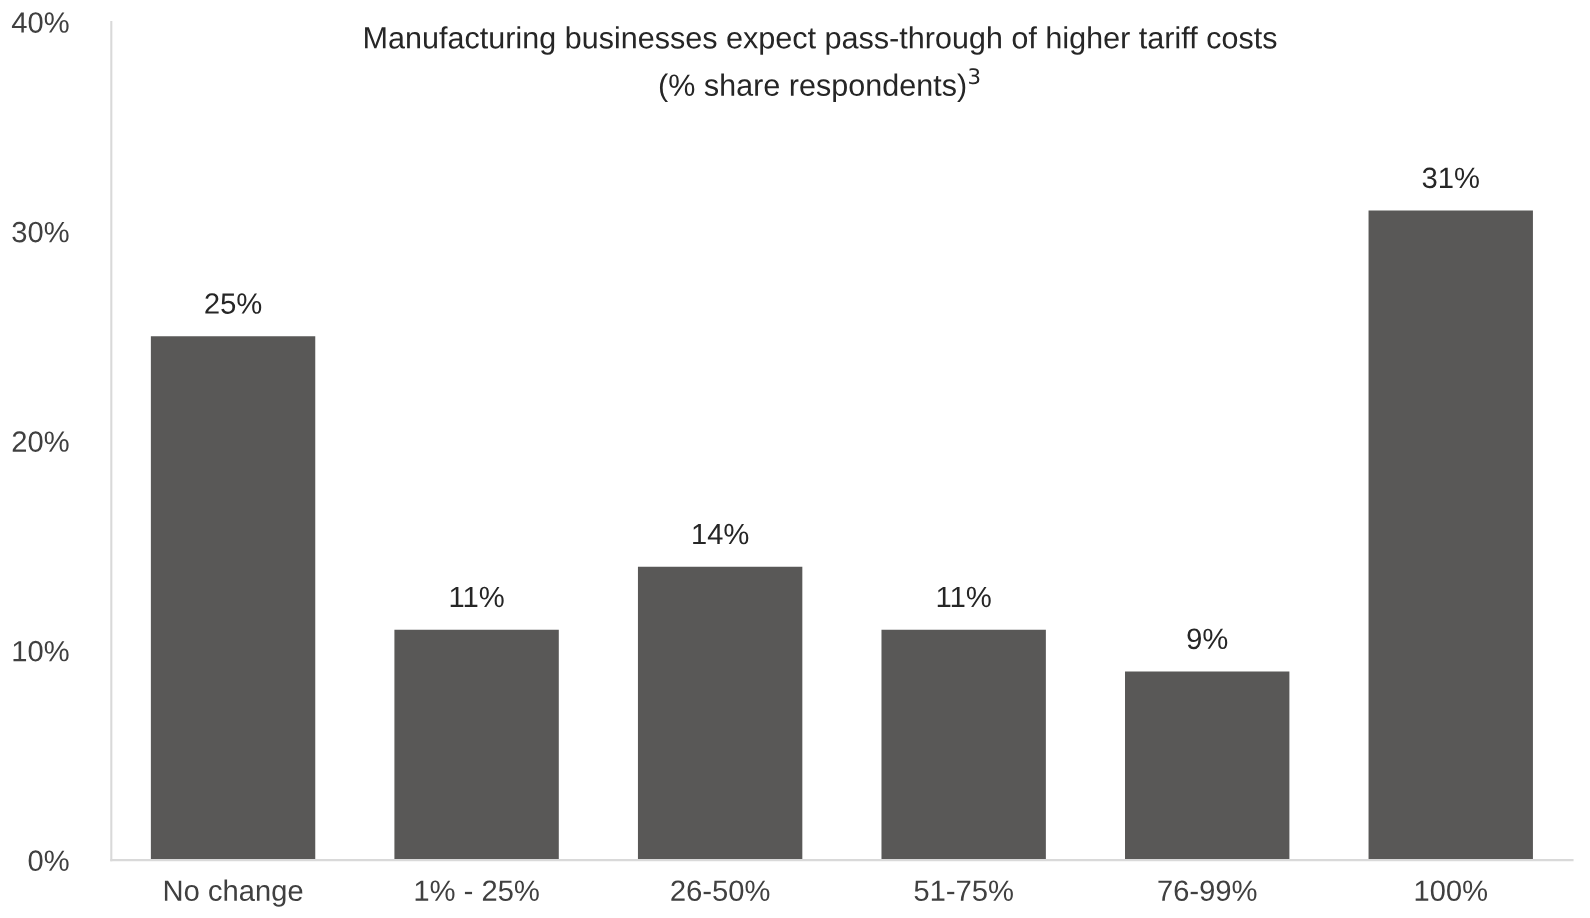 The height and width of the screenshot is (918, 1590). I want to click on y-tick-label: 0%, so click(48, 861).